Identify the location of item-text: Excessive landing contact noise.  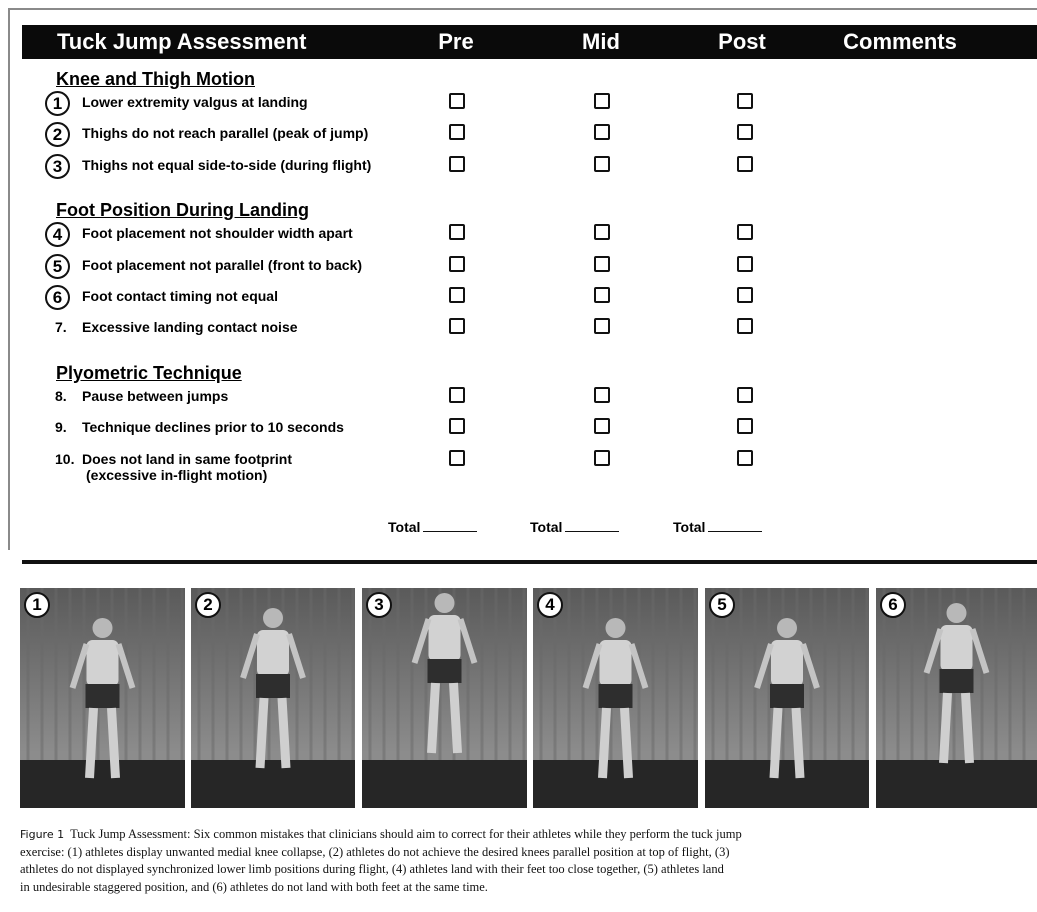
(190, 327).